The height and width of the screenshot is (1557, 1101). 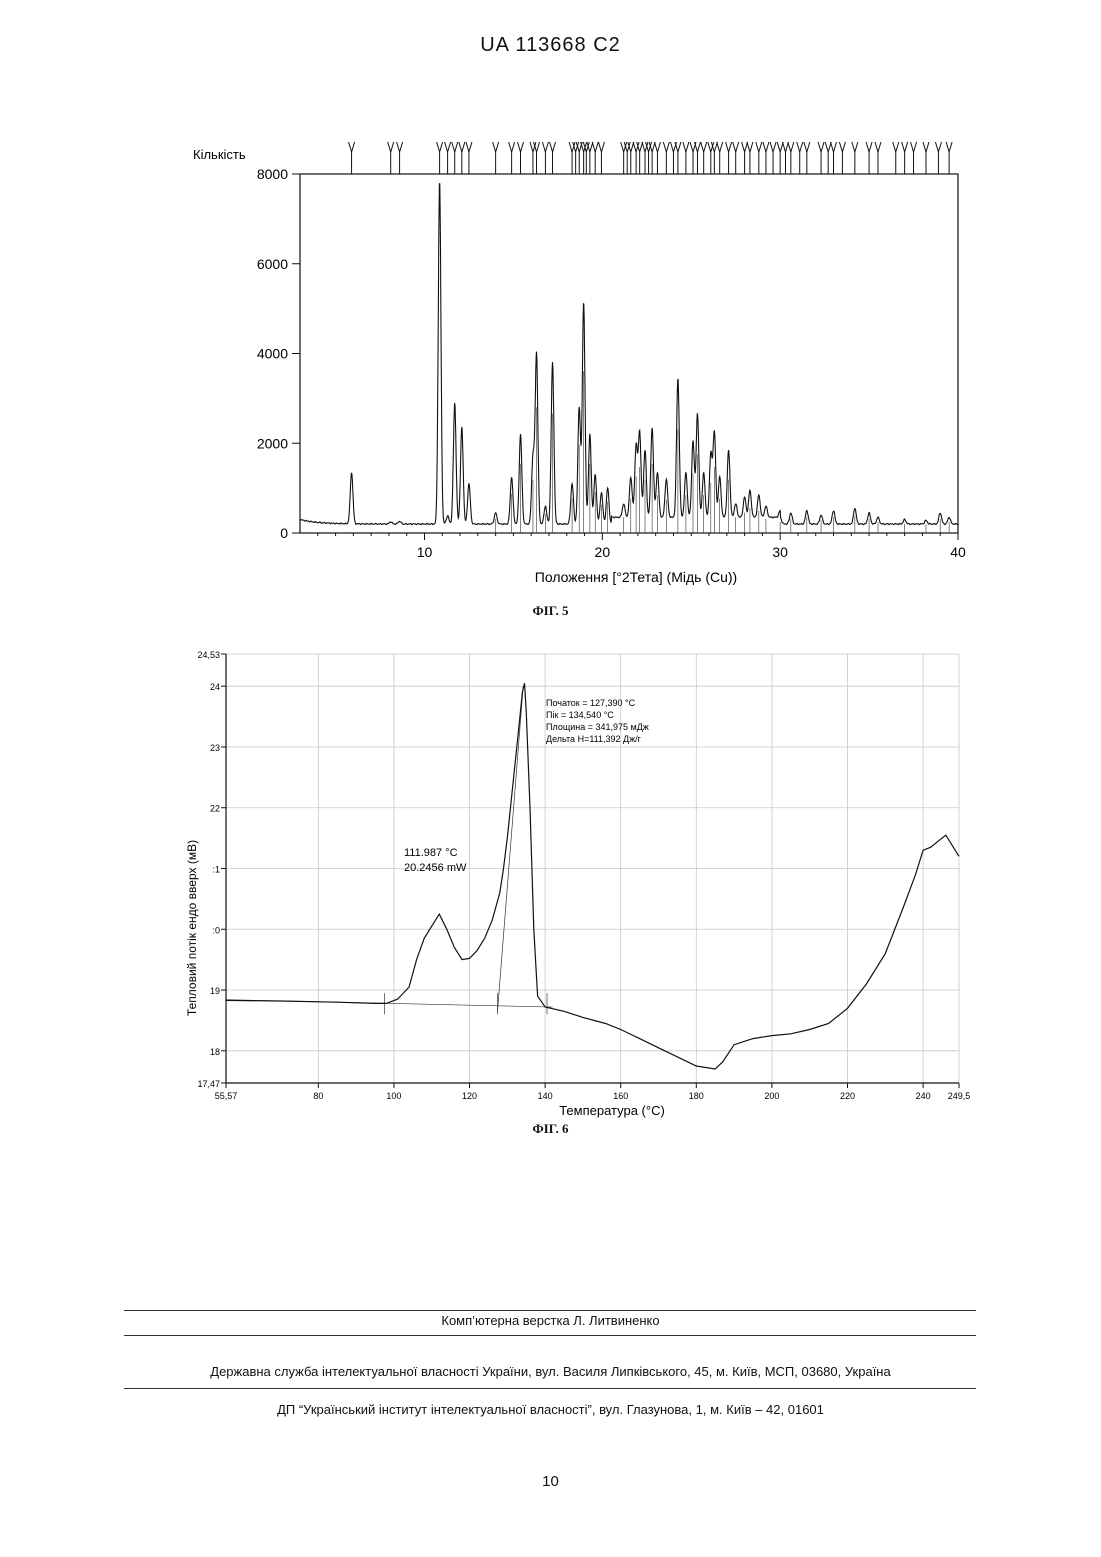 I want to click on onset-label: Початок = 127,390 °C, so click(x=591, y=703).